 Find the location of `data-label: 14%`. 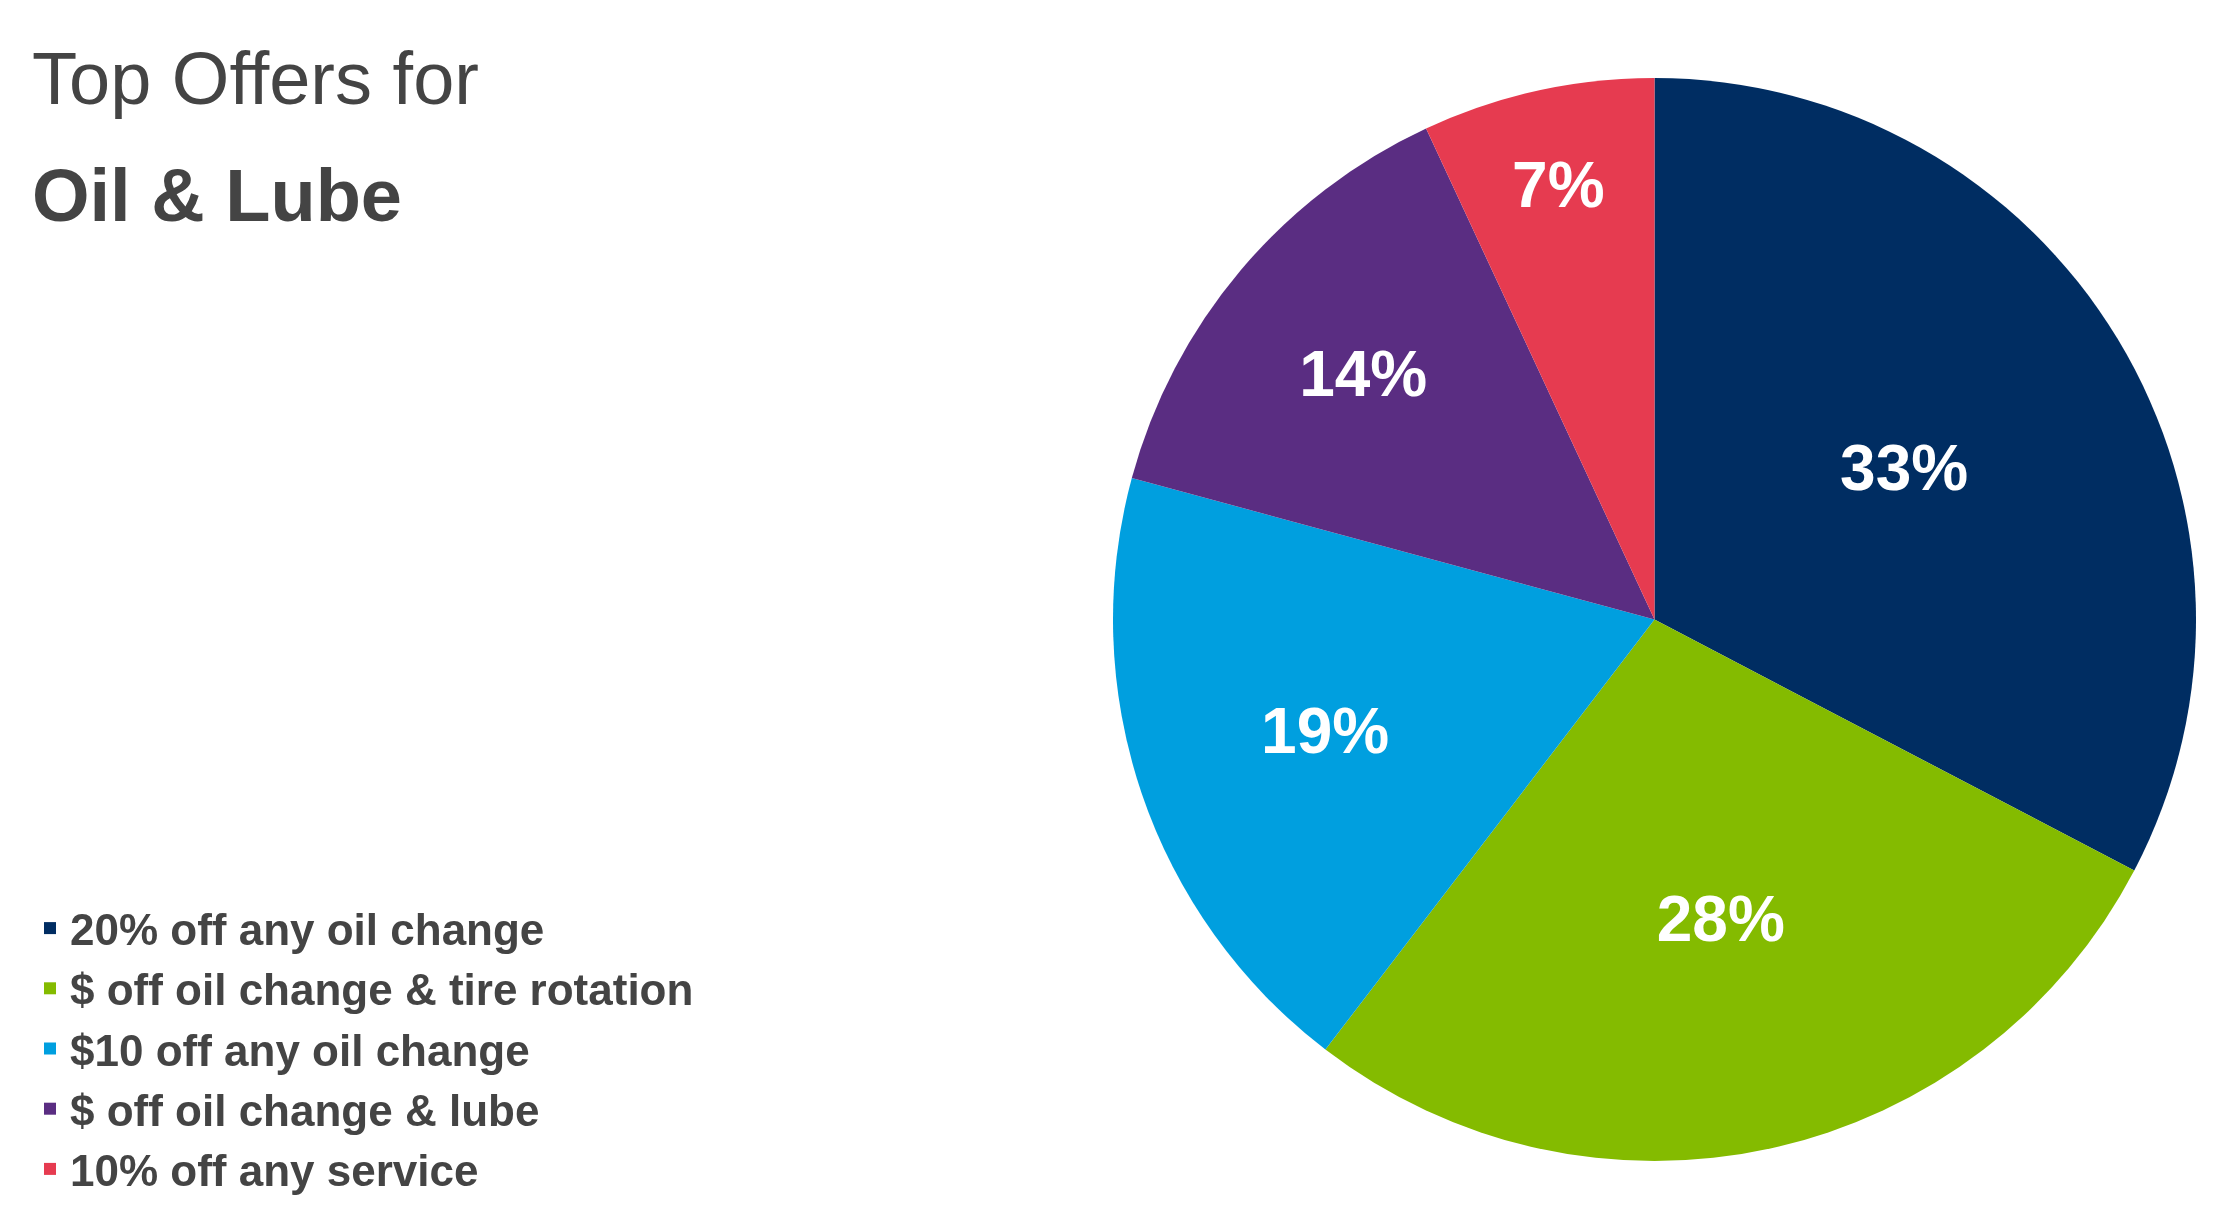

data-label: 14% is located at coordinates (1363, 374).